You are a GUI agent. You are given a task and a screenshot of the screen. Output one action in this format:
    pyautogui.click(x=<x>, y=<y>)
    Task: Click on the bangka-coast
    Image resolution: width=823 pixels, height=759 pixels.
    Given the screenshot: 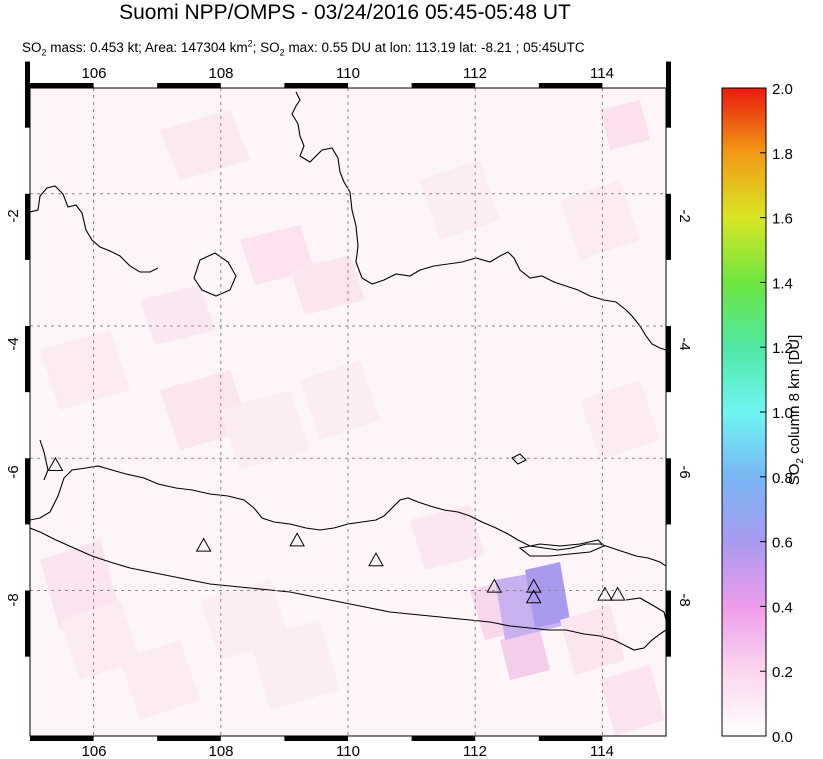 What is the action you would take?
    pyautogui.click(x=215, y=274)
    